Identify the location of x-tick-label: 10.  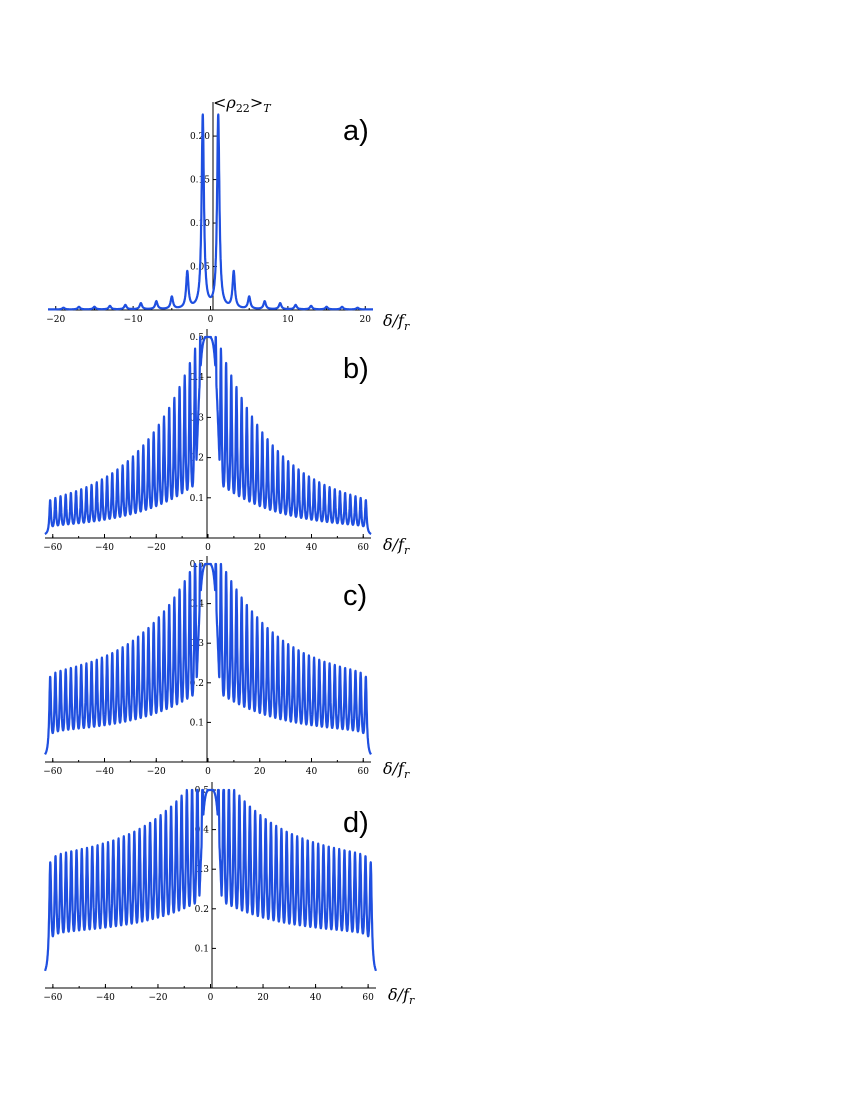
(288, 320).